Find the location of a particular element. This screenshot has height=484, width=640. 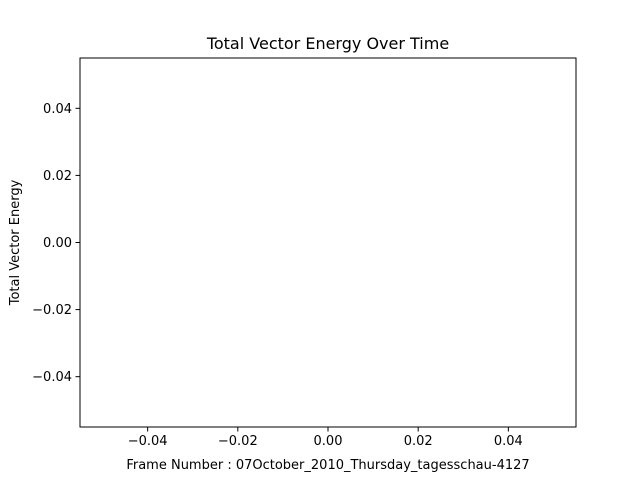

chart-title: Total Vector Energy Over Time is located at coordinates (327, 43).